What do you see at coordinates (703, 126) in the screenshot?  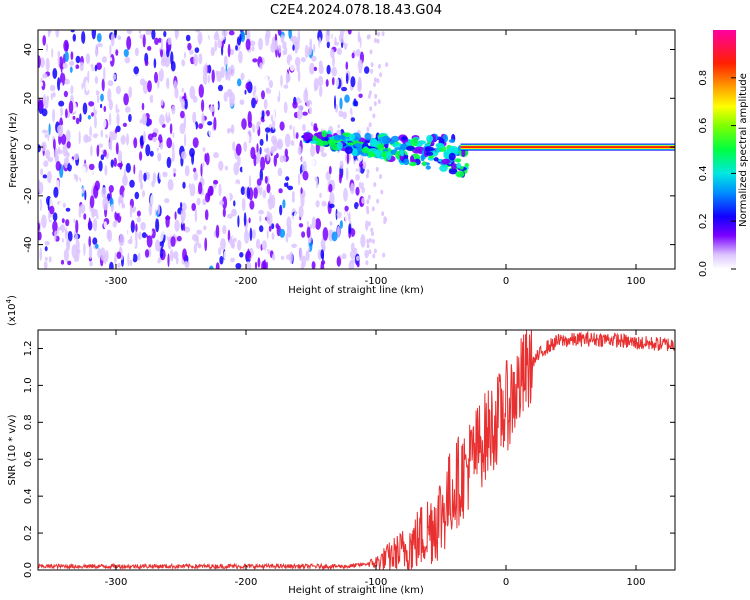 I see `colorbar-tick-label: 0.6` at bounding box center [703, 126].